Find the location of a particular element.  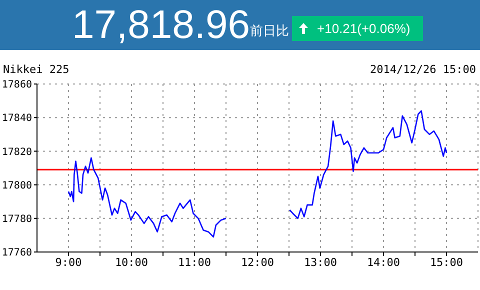

y-tick-label: 17760 is located at coordinates (17, 253).